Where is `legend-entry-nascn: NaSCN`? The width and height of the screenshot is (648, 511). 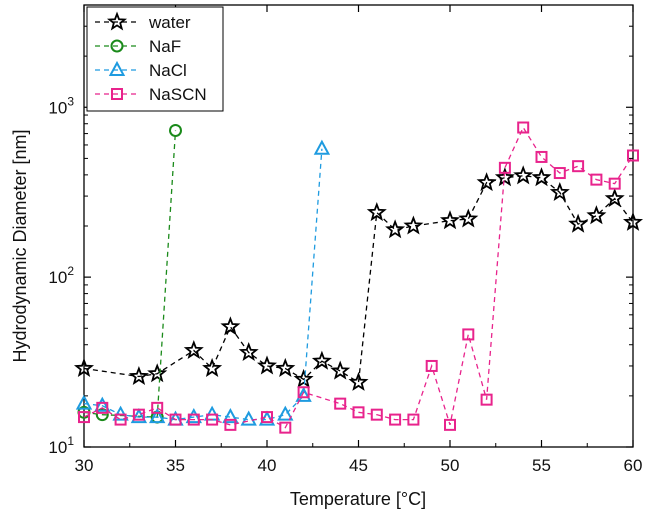
legend-entry-nascn: NaSCN is located at coordinates (151, 94).